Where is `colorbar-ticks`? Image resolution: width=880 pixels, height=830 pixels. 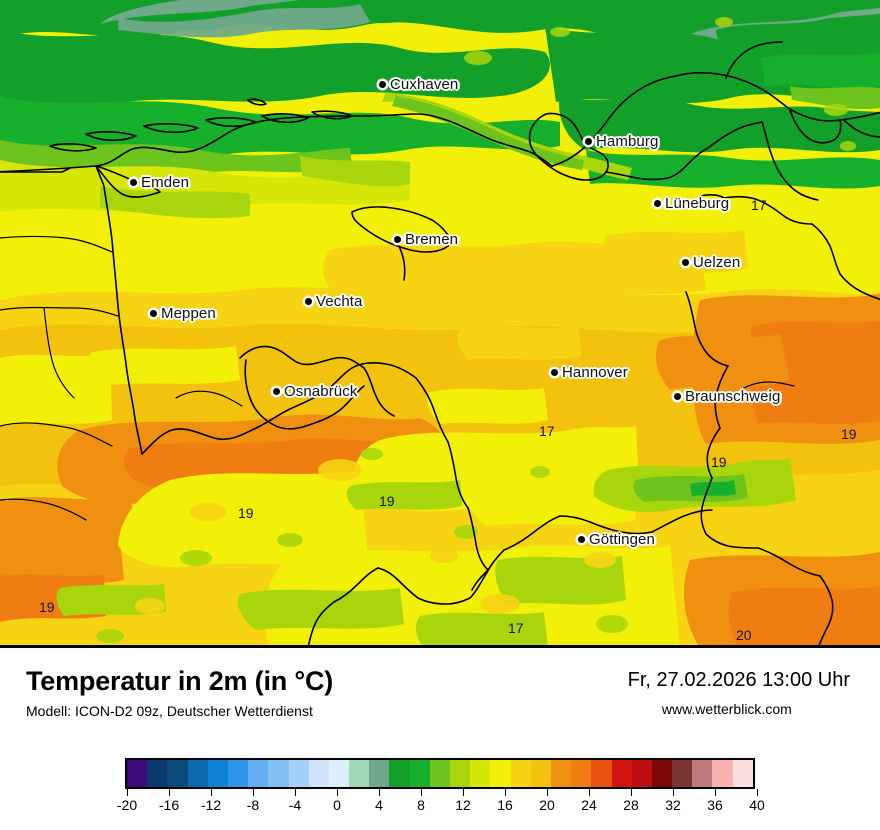
colorbar-ticks is located at coordinates (442, 793).